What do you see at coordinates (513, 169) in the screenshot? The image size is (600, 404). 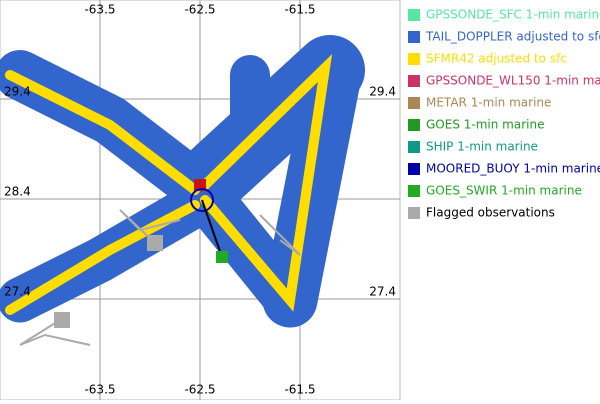 I see `legend-label: MOORED_BUOY 1-min marine` at bounding box center [513, 169].